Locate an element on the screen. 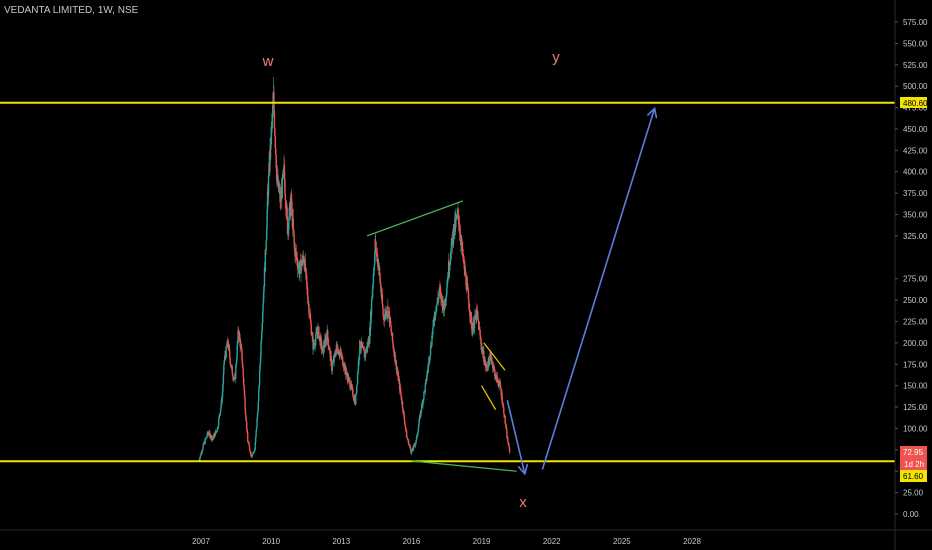 This screenshot has width=932, height=550. price-tick-label: 450.00 is located at coordinates (915, 129).